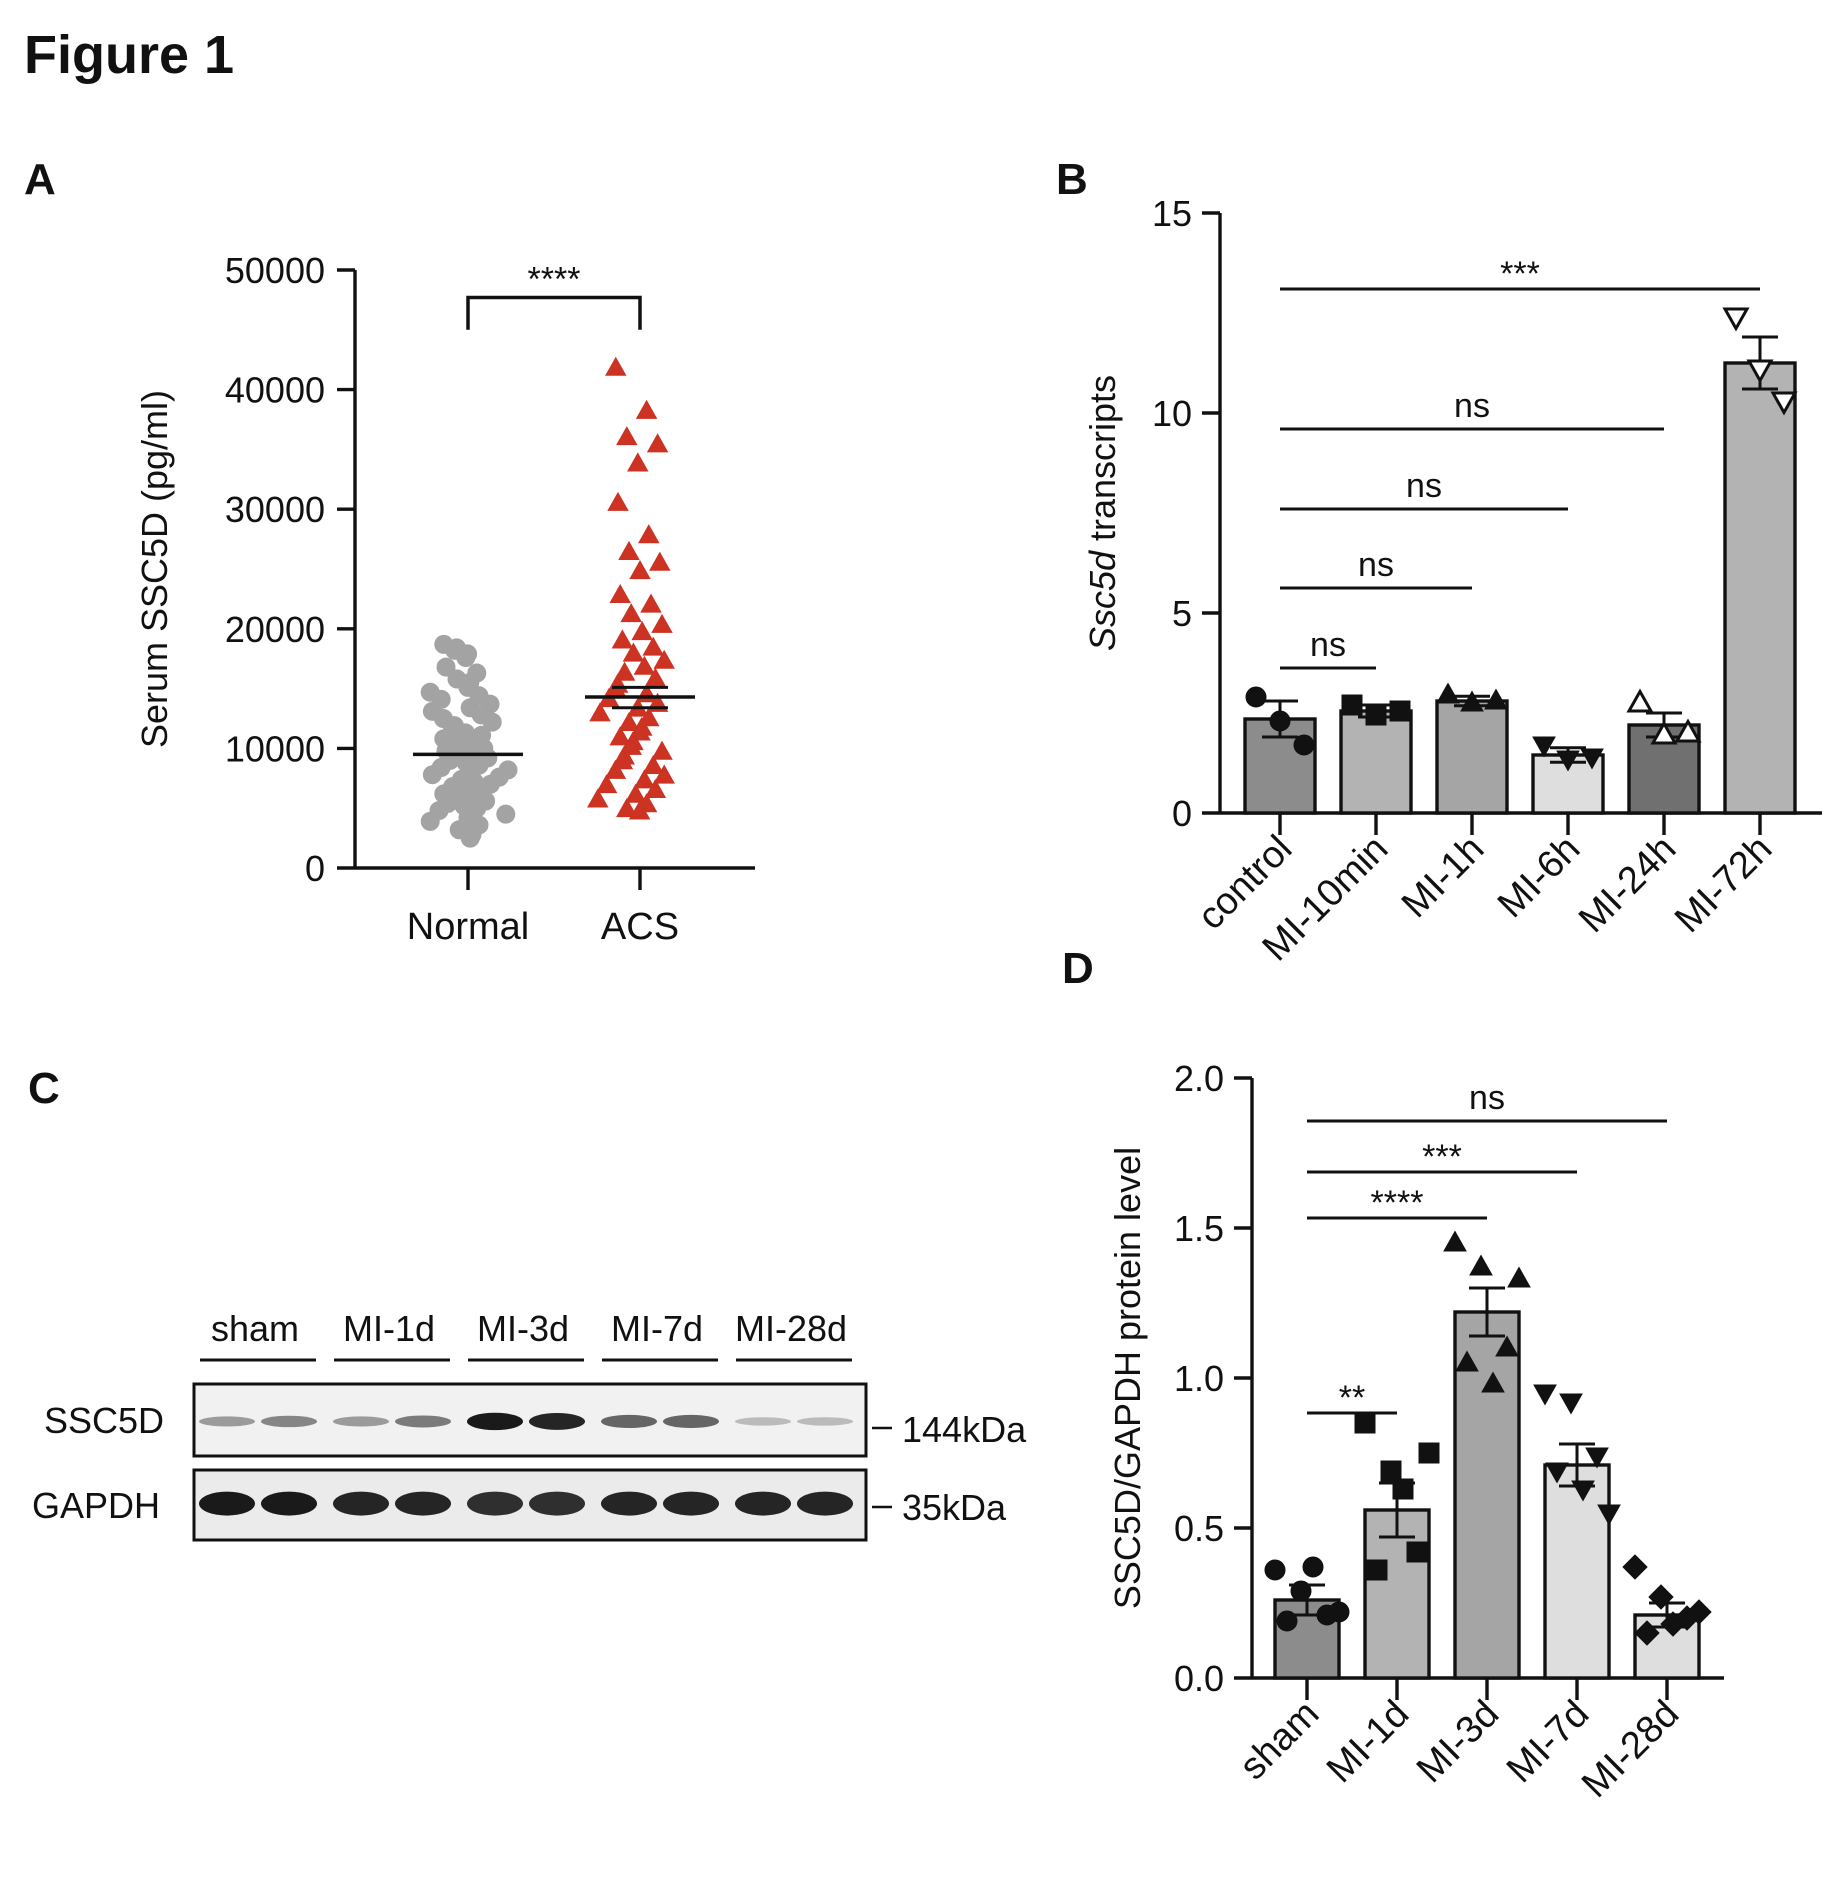  Describe the element at coordinates (1102, 463) in the screenshot. I see `y-axis-label-rest: transcripts` at that location.